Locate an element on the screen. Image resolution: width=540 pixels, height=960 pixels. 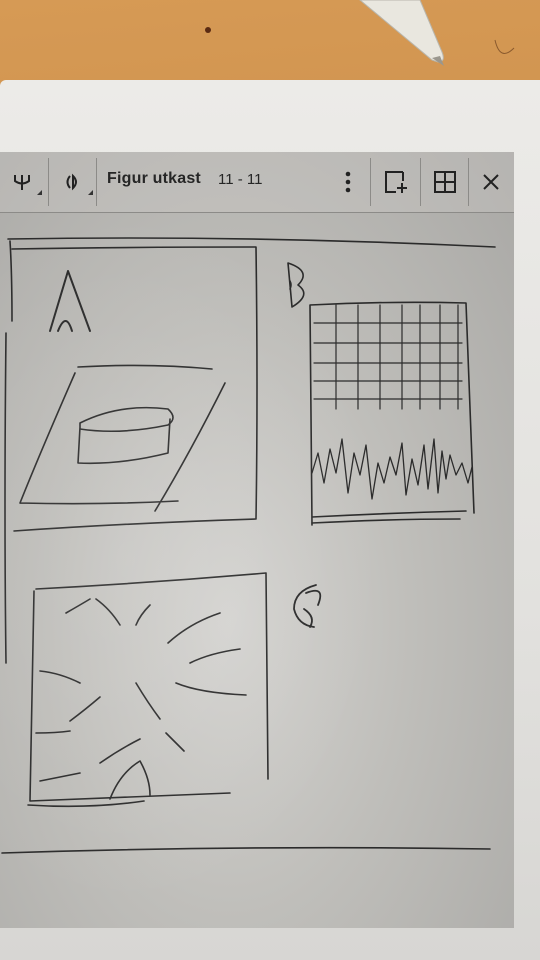
panel-b-frame is located at coordinates (392, 413).